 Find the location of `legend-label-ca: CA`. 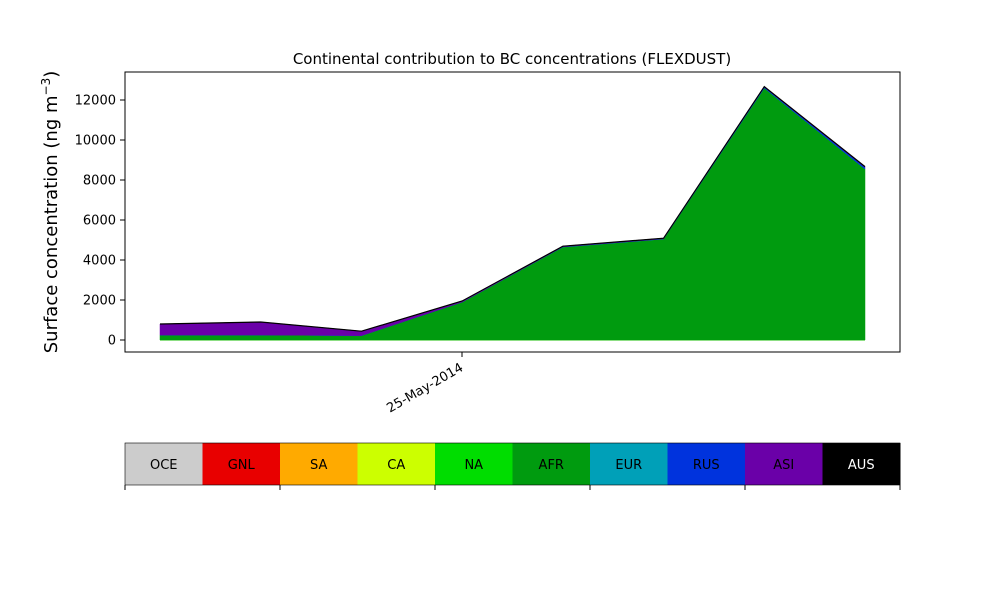

legend-label-ca: CA is located at coordinates (396, 465).